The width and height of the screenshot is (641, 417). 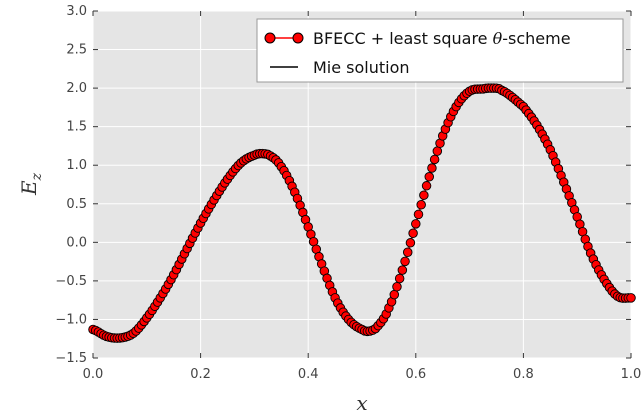 I want to click on x-tick-label: 0.2, so click(x=200, y=374).